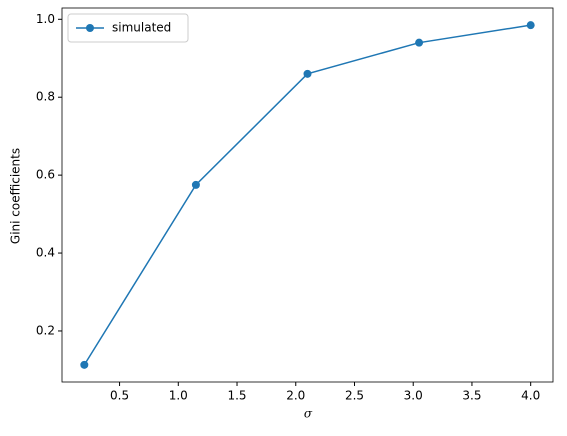  I want to click on x-tick-label: 1.5, so click(236, 396).